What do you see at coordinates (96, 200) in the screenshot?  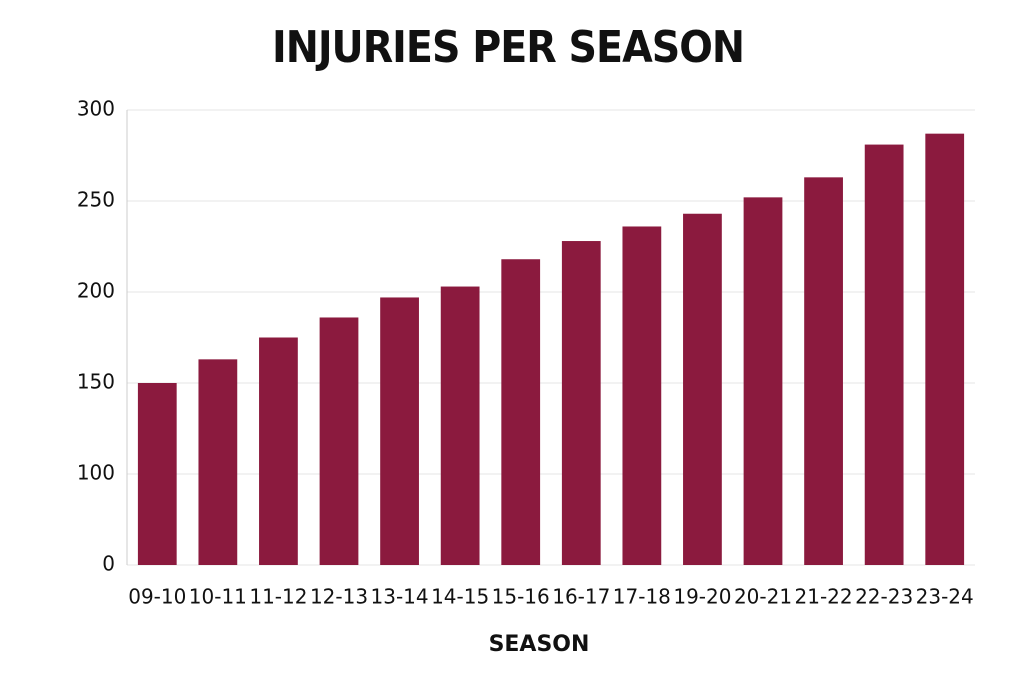 I see `y-tick-label: 250` at bounding box center [96, 200].